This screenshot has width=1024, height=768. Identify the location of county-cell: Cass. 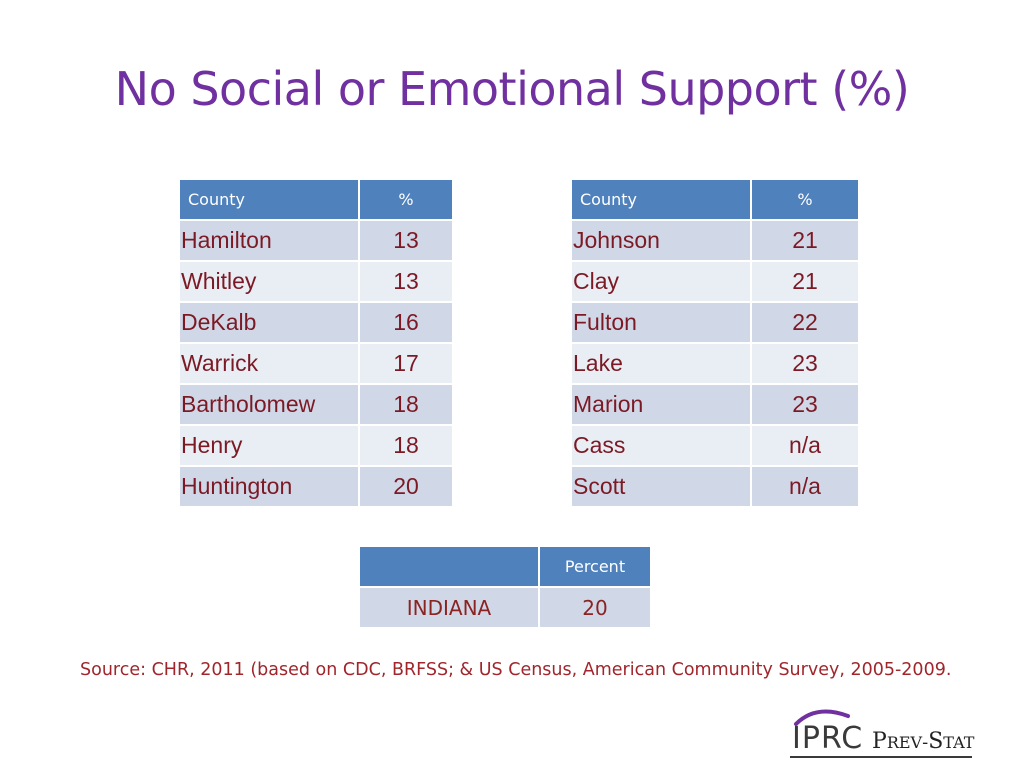
(661, 445).